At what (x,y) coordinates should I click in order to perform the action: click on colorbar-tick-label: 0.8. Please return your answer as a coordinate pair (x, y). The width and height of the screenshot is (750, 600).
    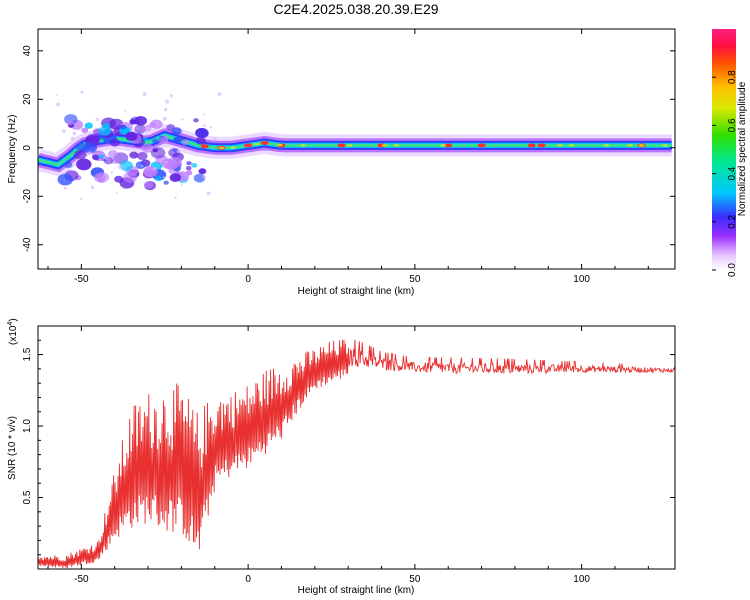
    Looking at the image, I should click on (732, 77).